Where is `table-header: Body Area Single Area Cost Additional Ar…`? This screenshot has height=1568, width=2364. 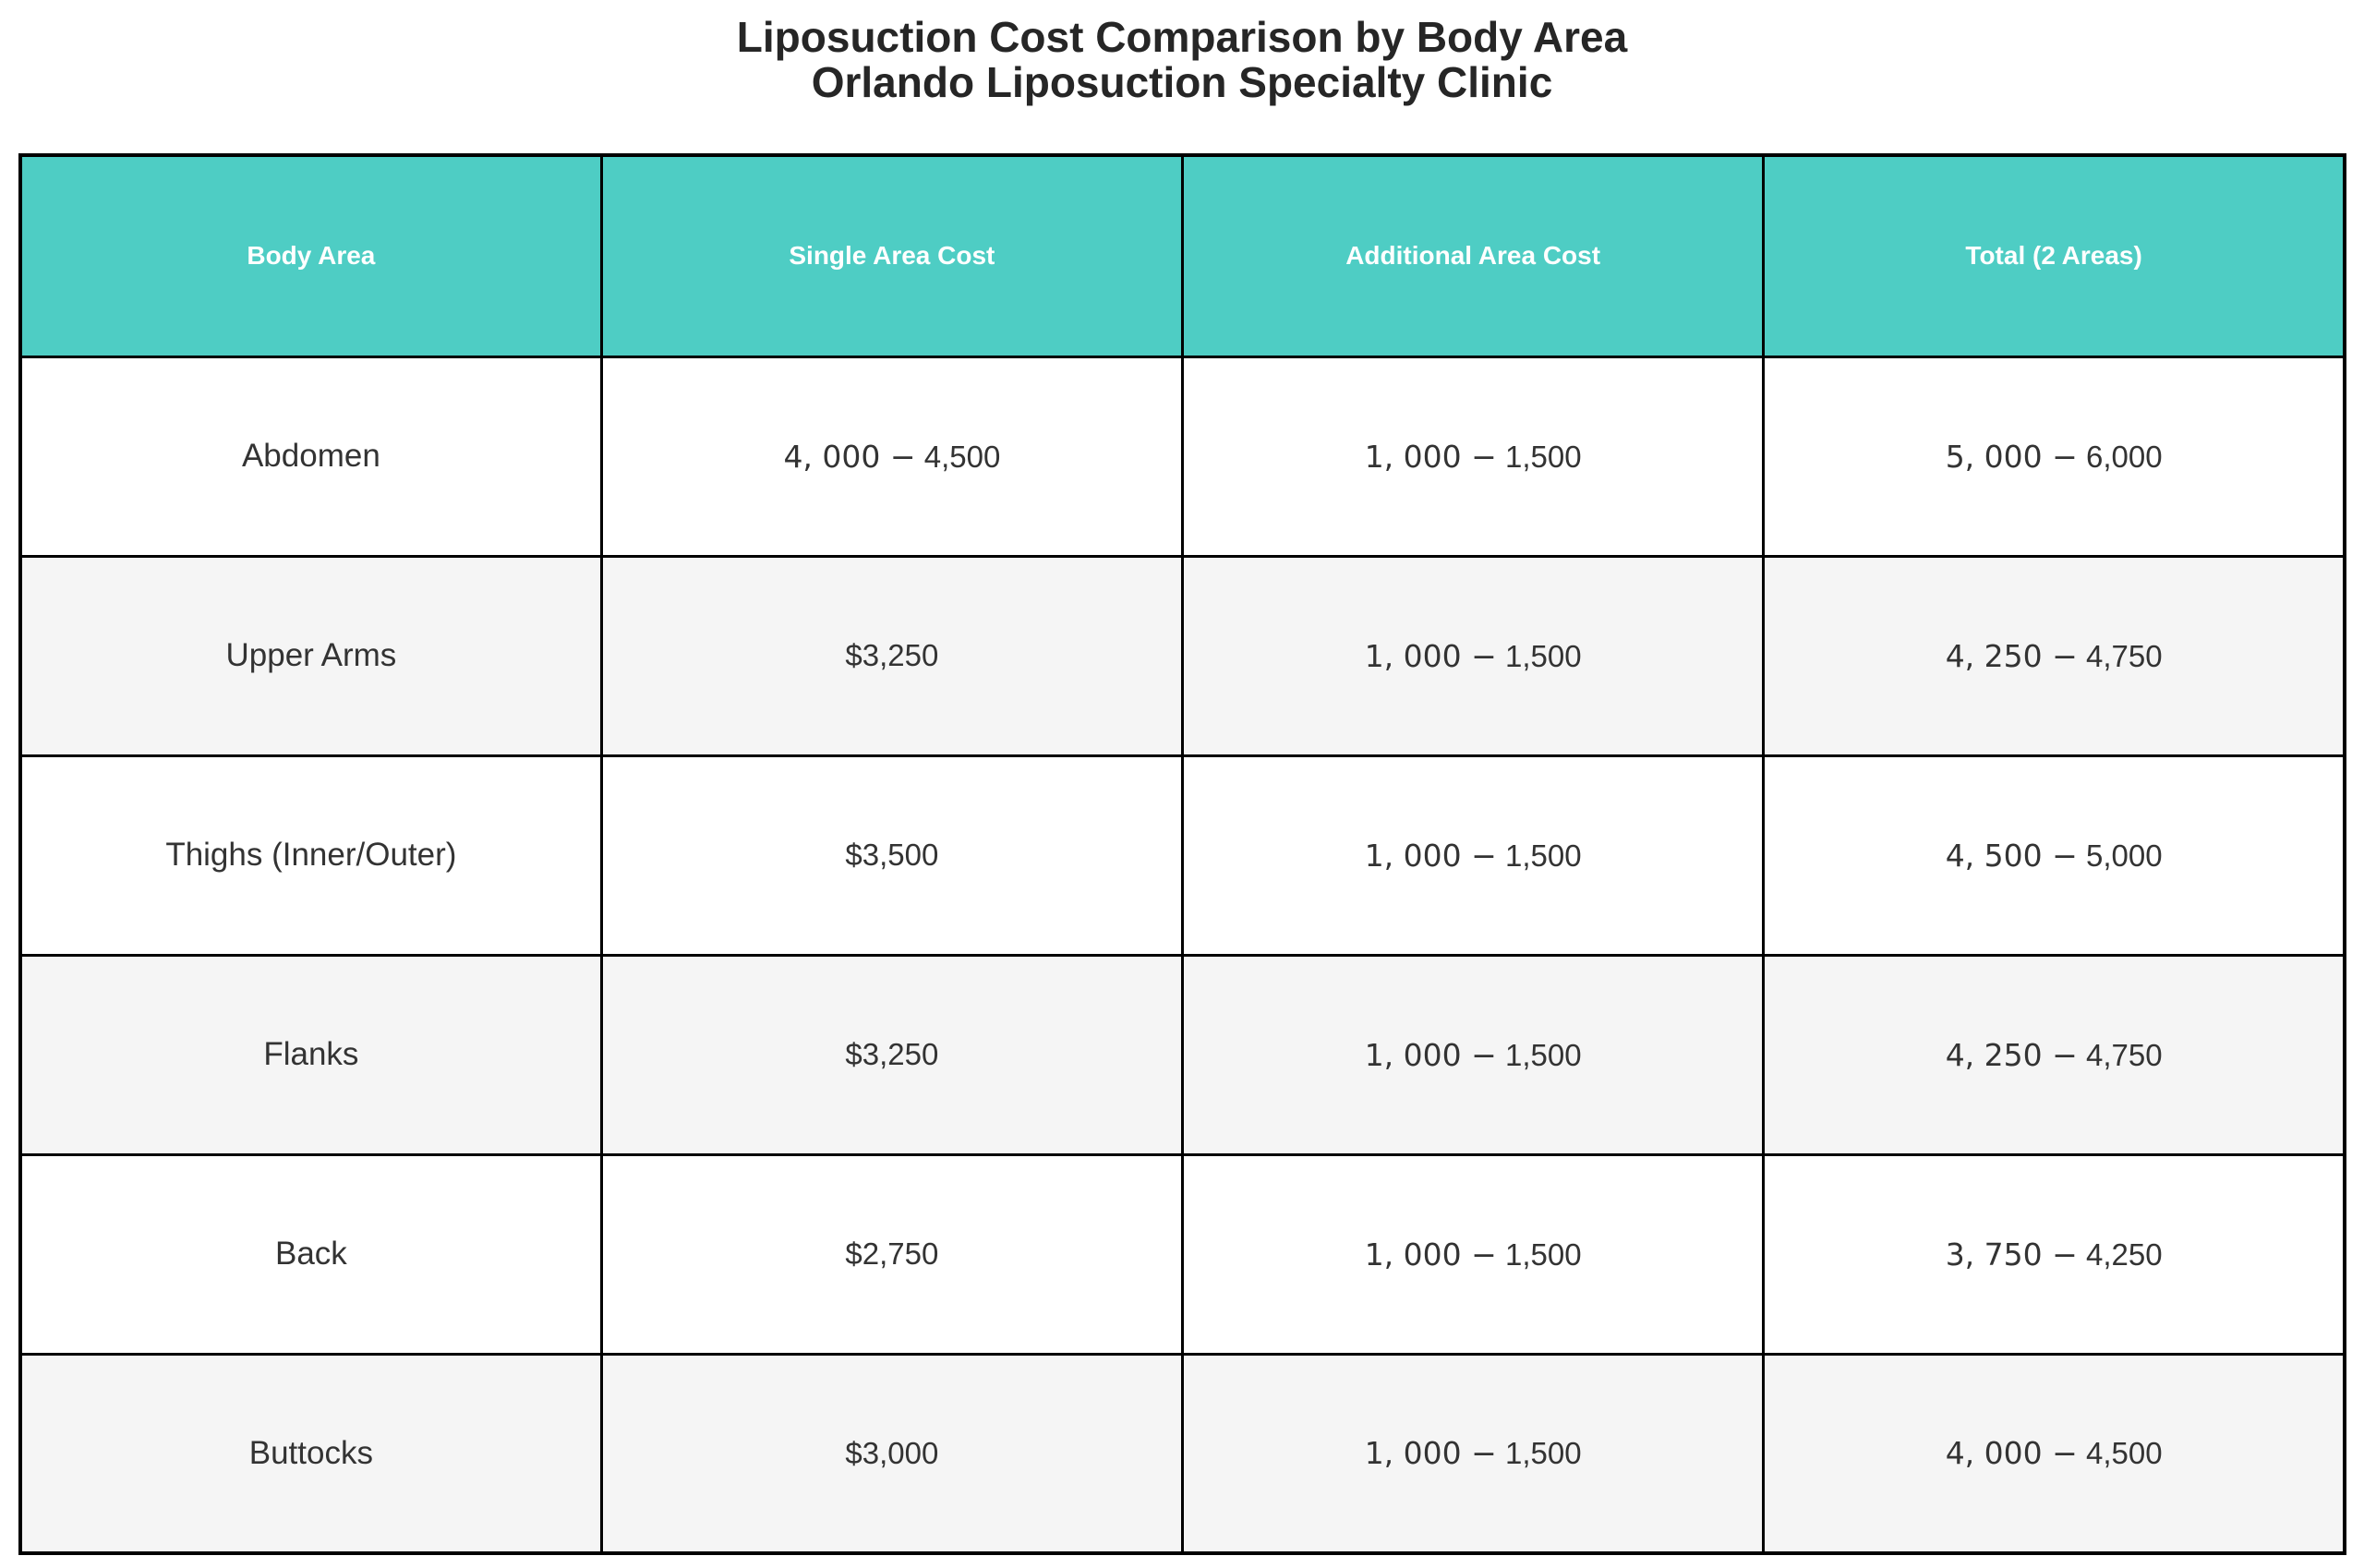
table-header: Body Area Single Area Cost Additional Ar… is located at coordinates (1182, 255).